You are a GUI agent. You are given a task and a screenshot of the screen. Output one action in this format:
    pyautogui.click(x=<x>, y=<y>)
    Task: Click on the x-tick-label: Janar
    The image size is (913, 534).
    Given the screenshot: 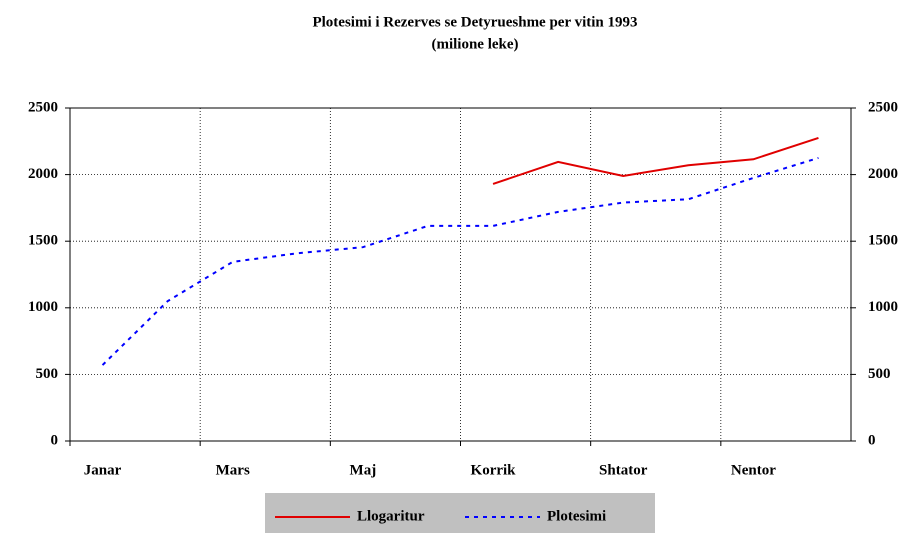 What is the action you would take?
    pyautogui.click(x=103, y=470)
    